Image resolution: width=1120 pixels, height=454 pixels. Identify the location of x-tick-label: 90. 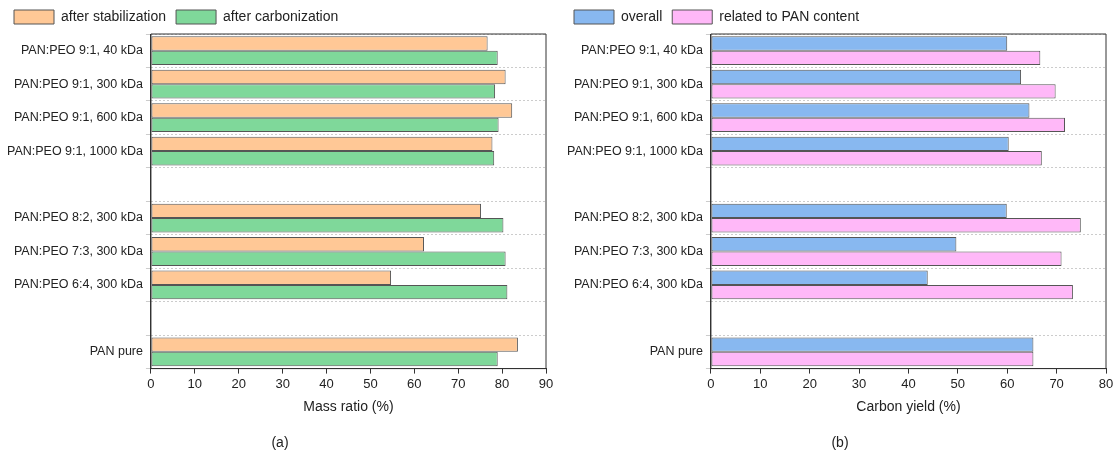
(546, 383).